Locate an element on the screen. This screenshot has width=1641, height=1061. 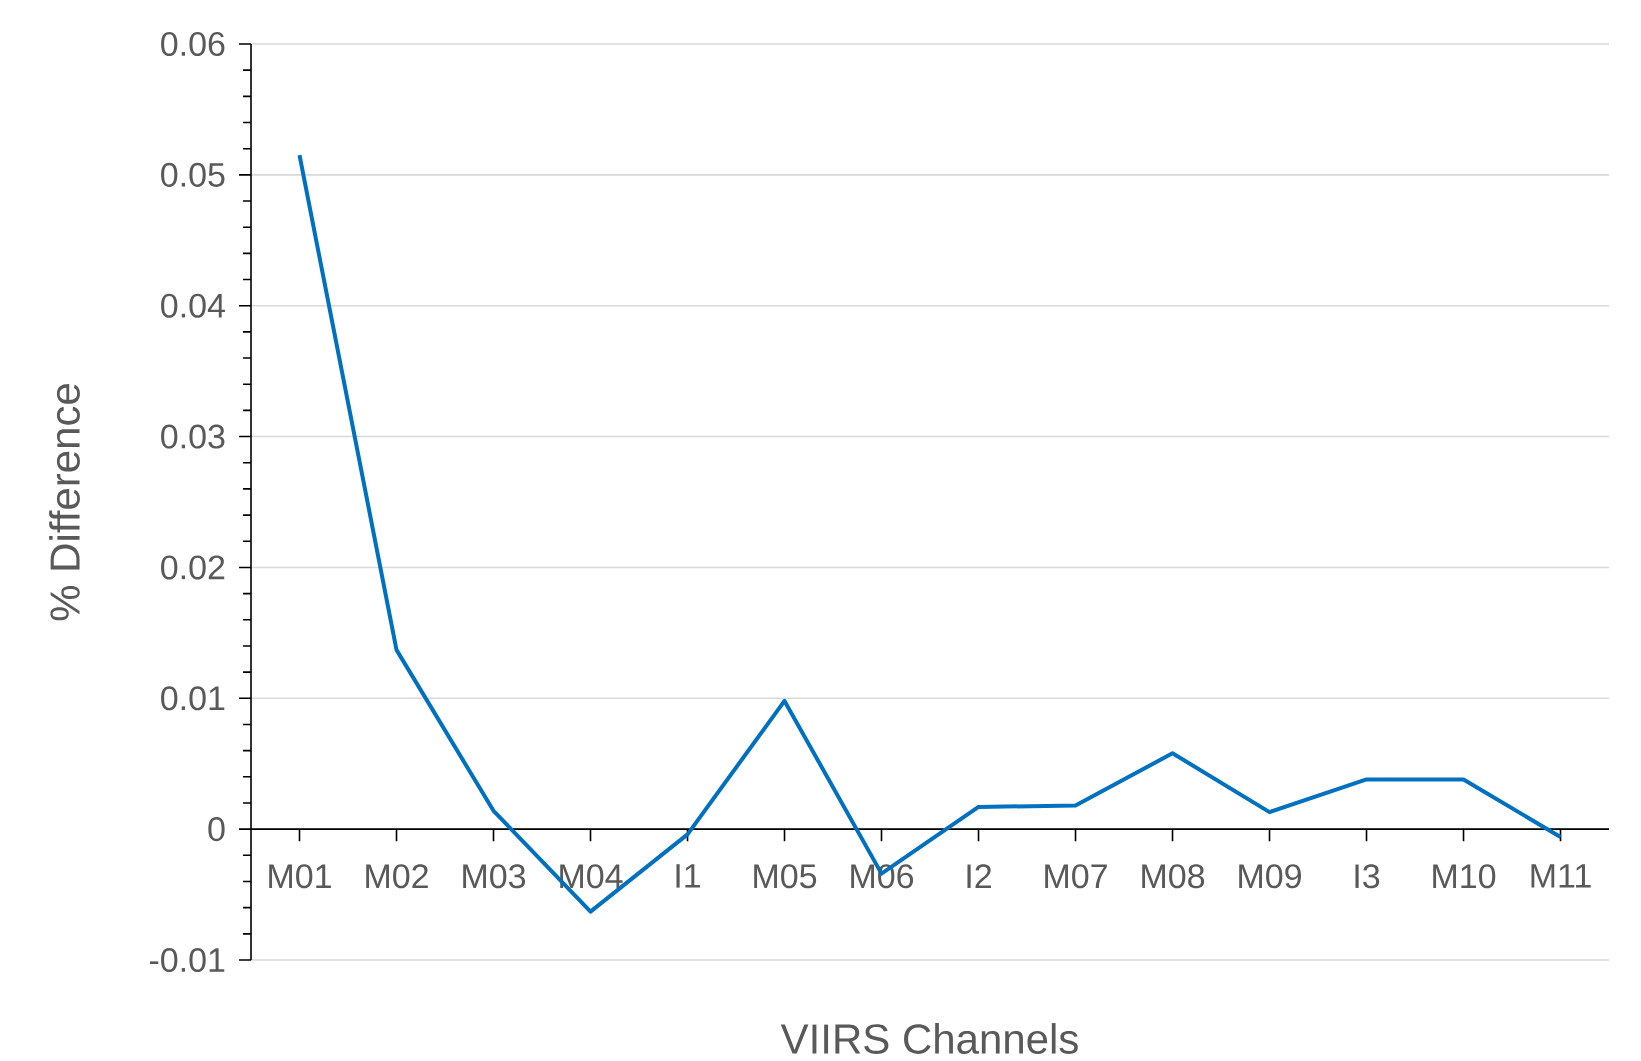
x-tick-label: M11 is located at coordinates (1561, 876).